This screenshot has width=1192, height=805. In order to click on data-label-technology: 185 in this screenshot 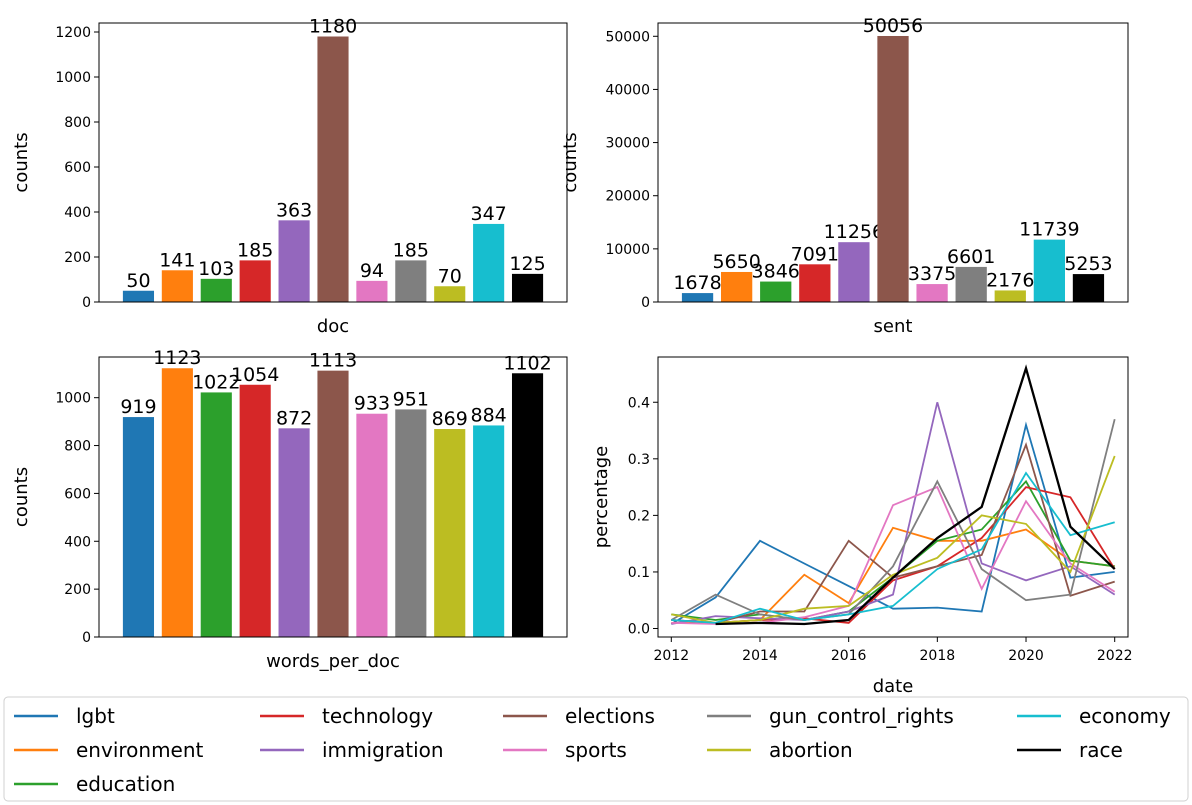, I will do `click(255, 250)`.